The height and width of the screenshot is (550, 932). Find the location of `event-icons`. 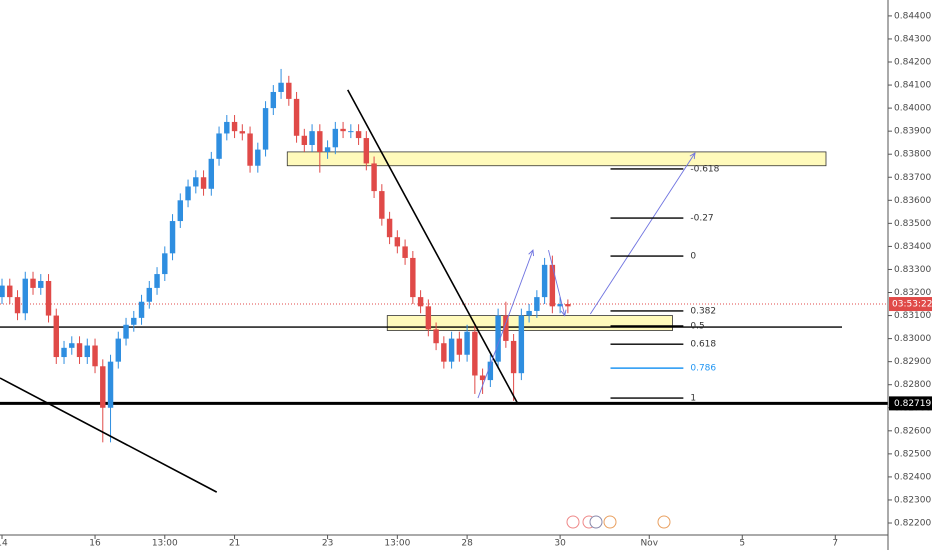

event-icons is located at coordinates (618, 522).